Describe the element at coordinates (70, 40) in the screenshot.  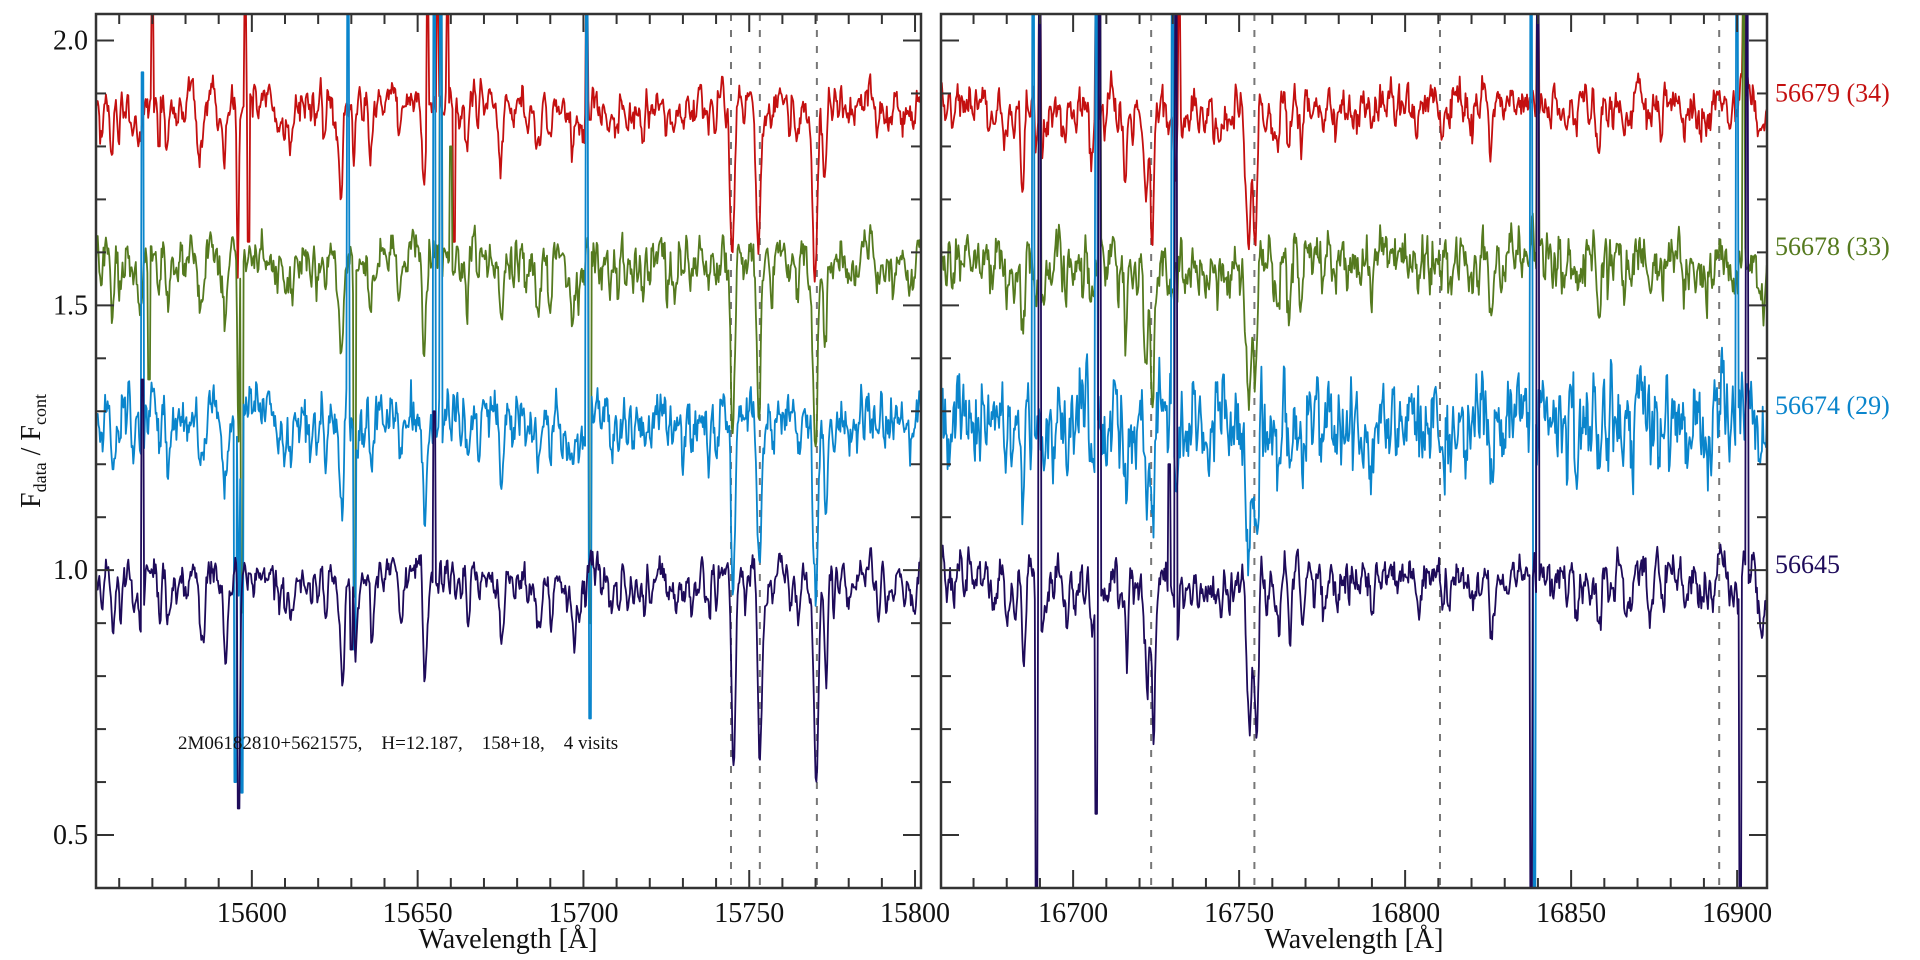
I see `y-tick-label: 2.0` at that location.